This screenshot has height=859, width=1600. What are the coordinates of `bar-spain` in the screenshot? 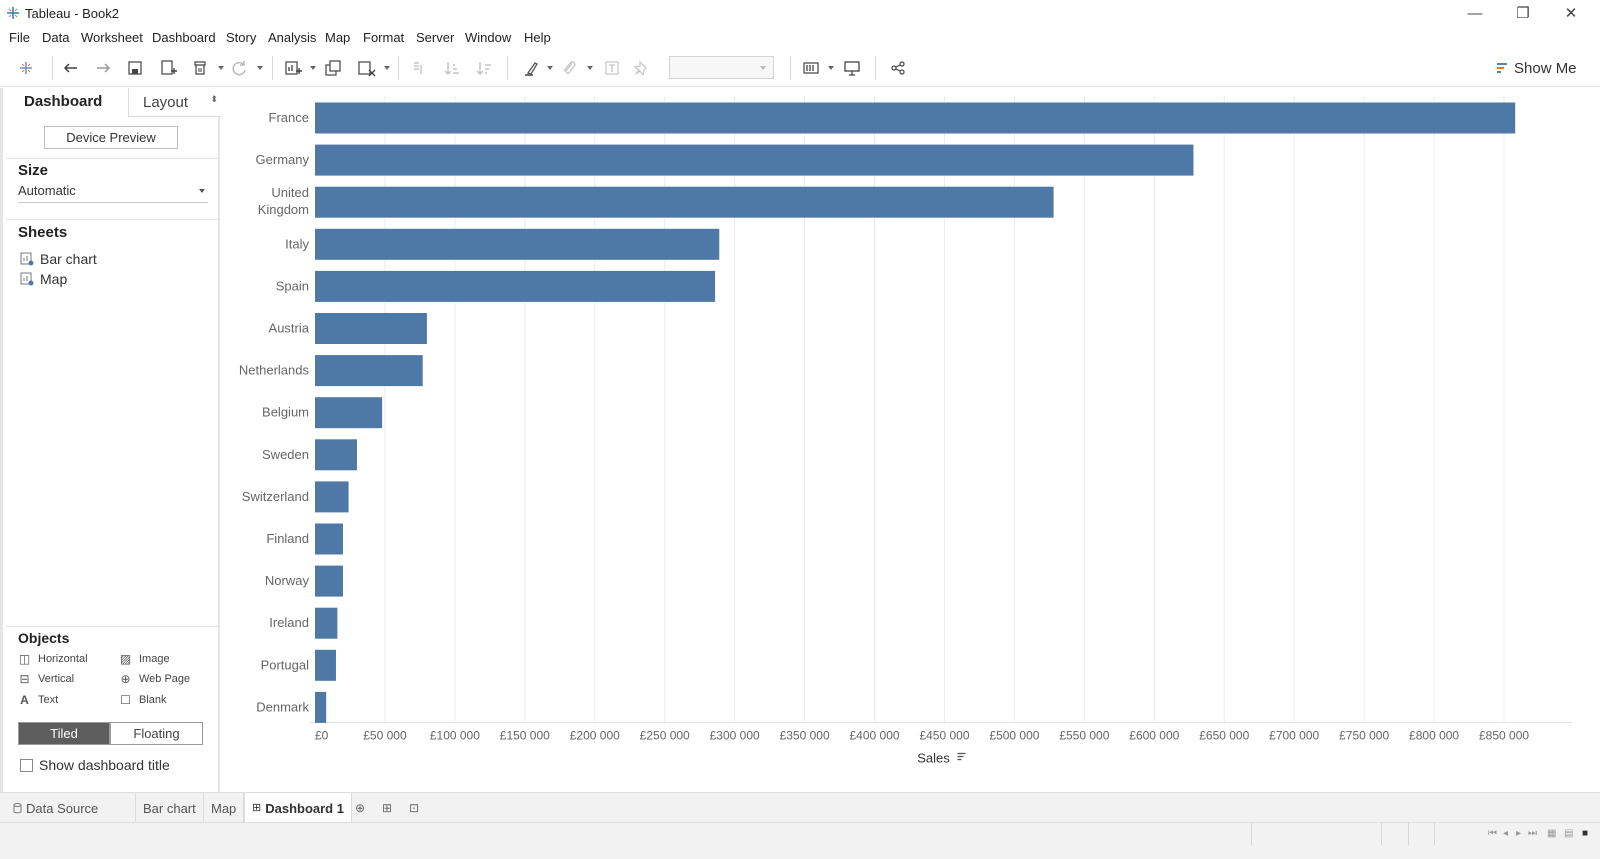 It's located at (515, 286).